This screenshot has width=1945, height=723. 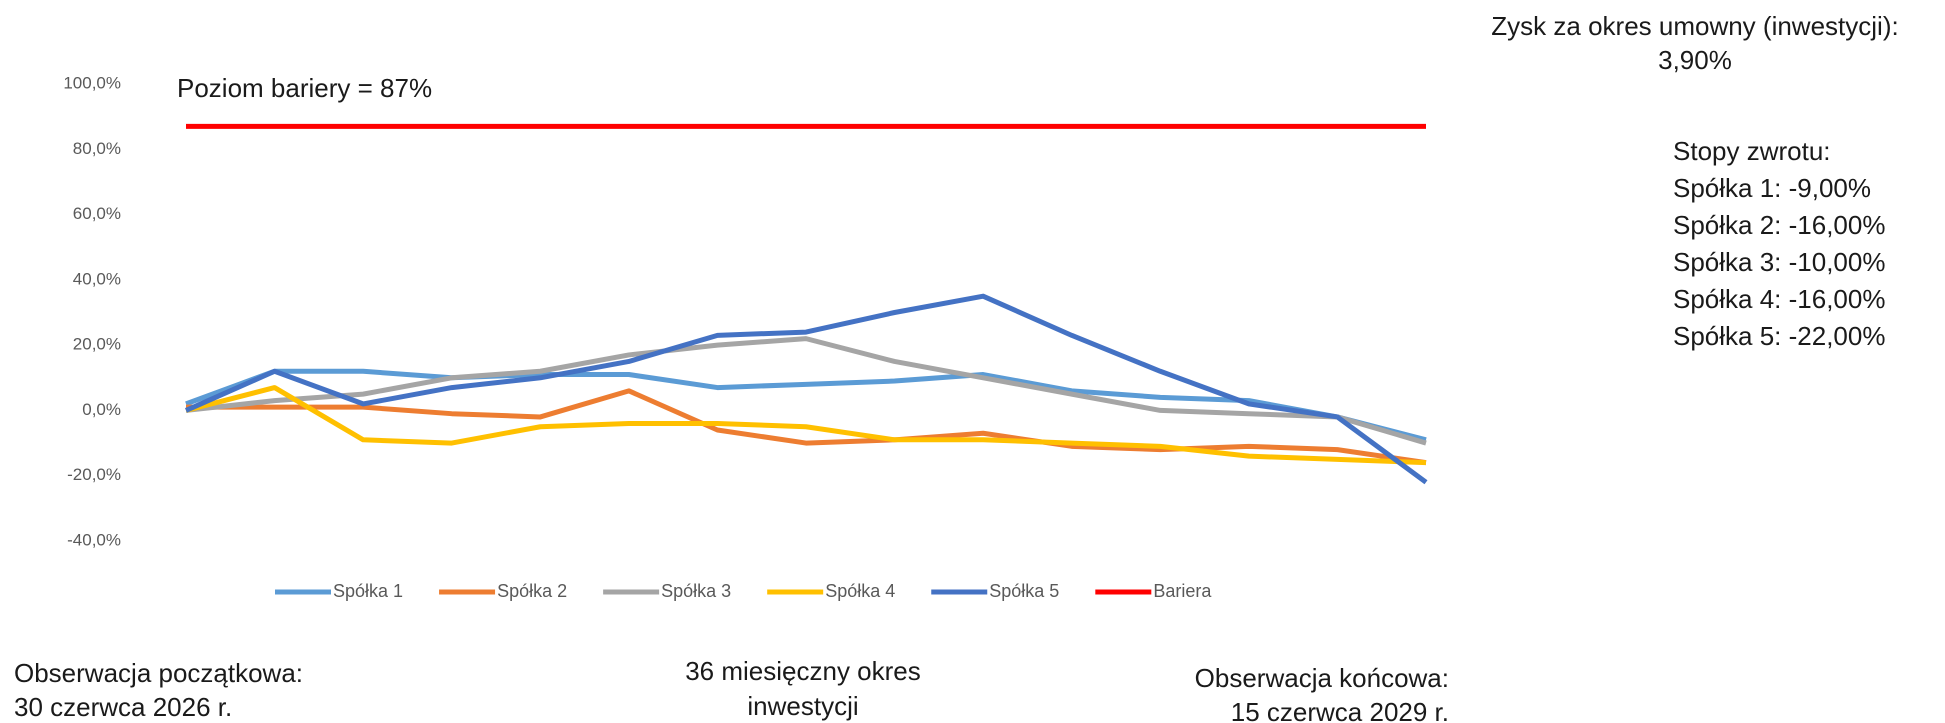 What do you see at coordinates (123, 707) in the screenshot?
I see `footer-text: 30 czerwca 2026 r.` at bounding box center [123, 707].